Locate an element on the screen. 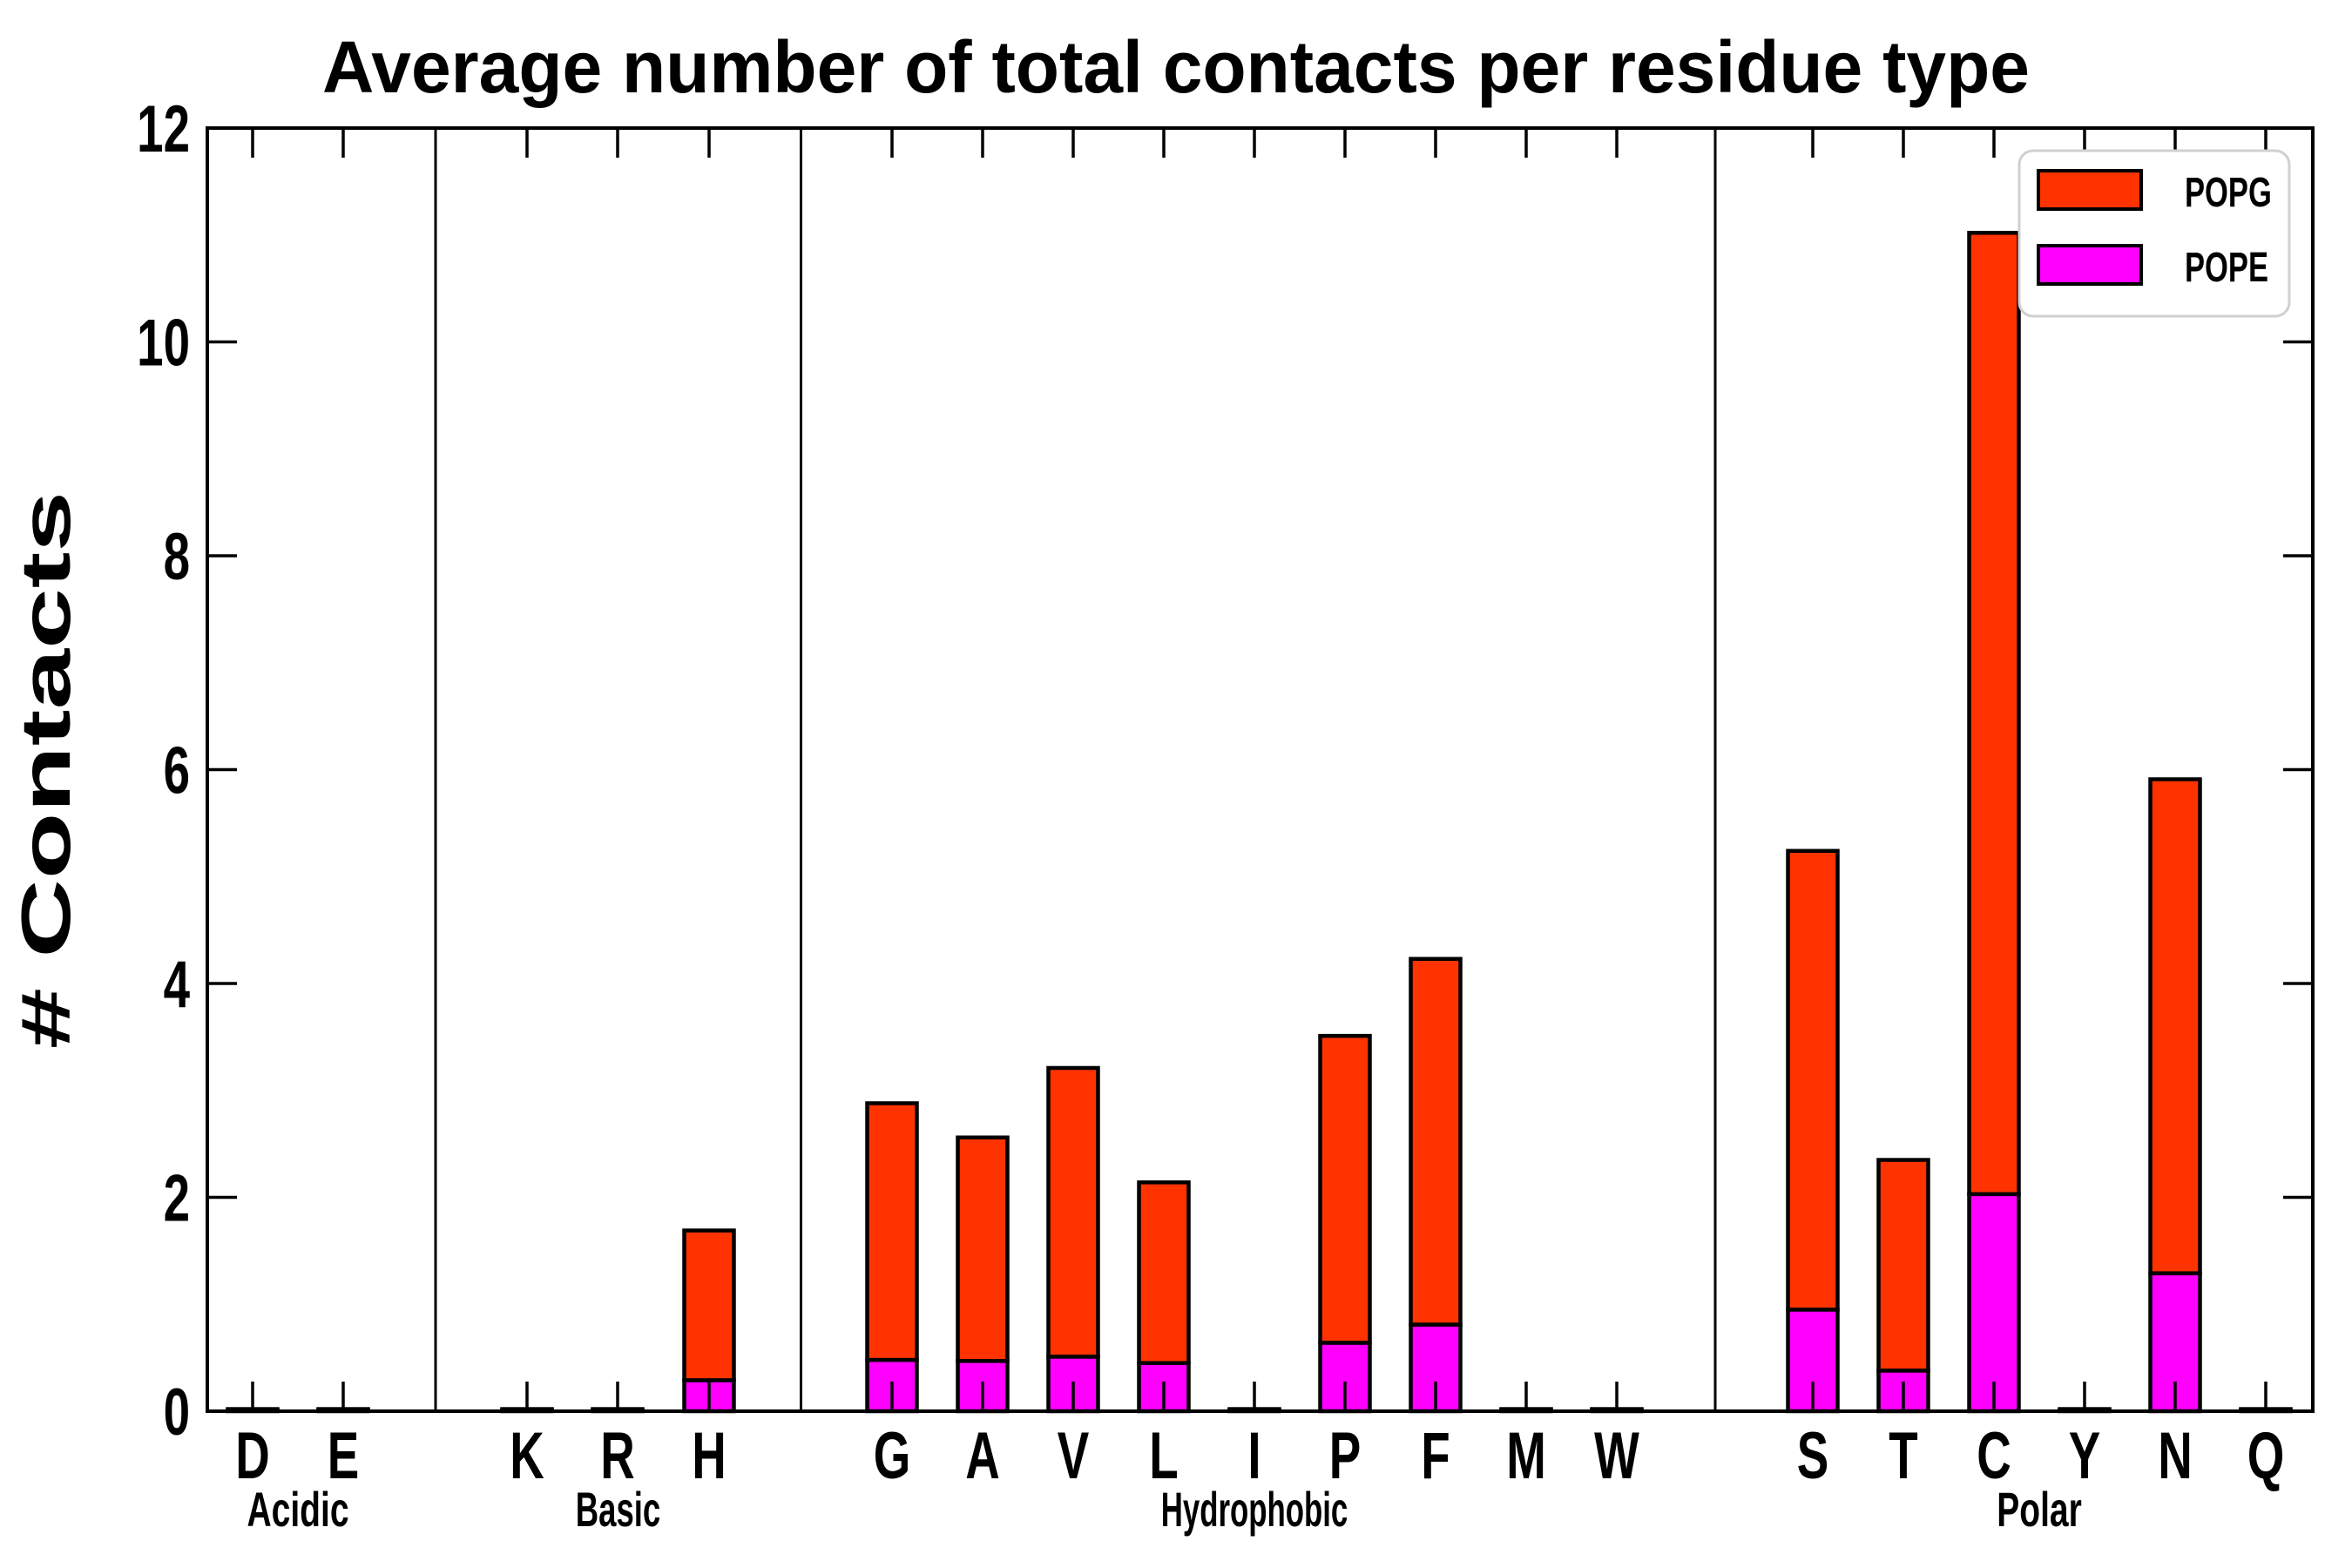  bar-popg-L is located at coordinates (1164, 1273).